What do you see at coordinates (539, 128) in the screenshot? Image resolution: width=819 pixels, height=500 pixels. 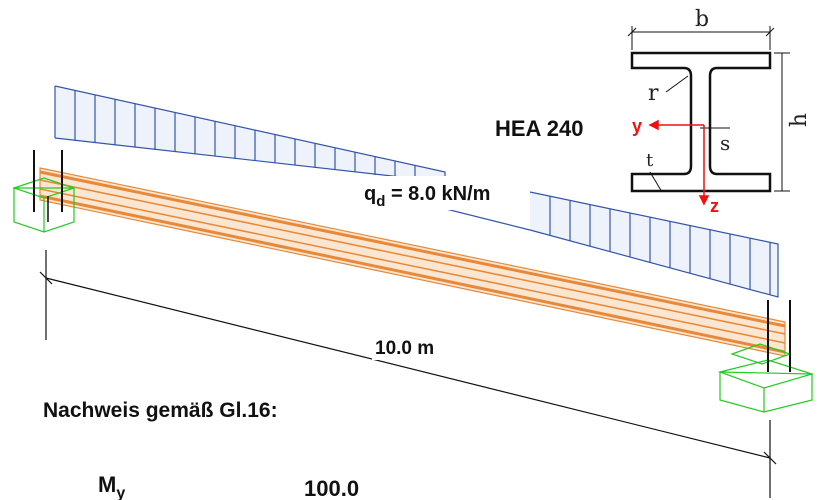 I see `section-name: HEA 240` at bounding box center [539, 128].